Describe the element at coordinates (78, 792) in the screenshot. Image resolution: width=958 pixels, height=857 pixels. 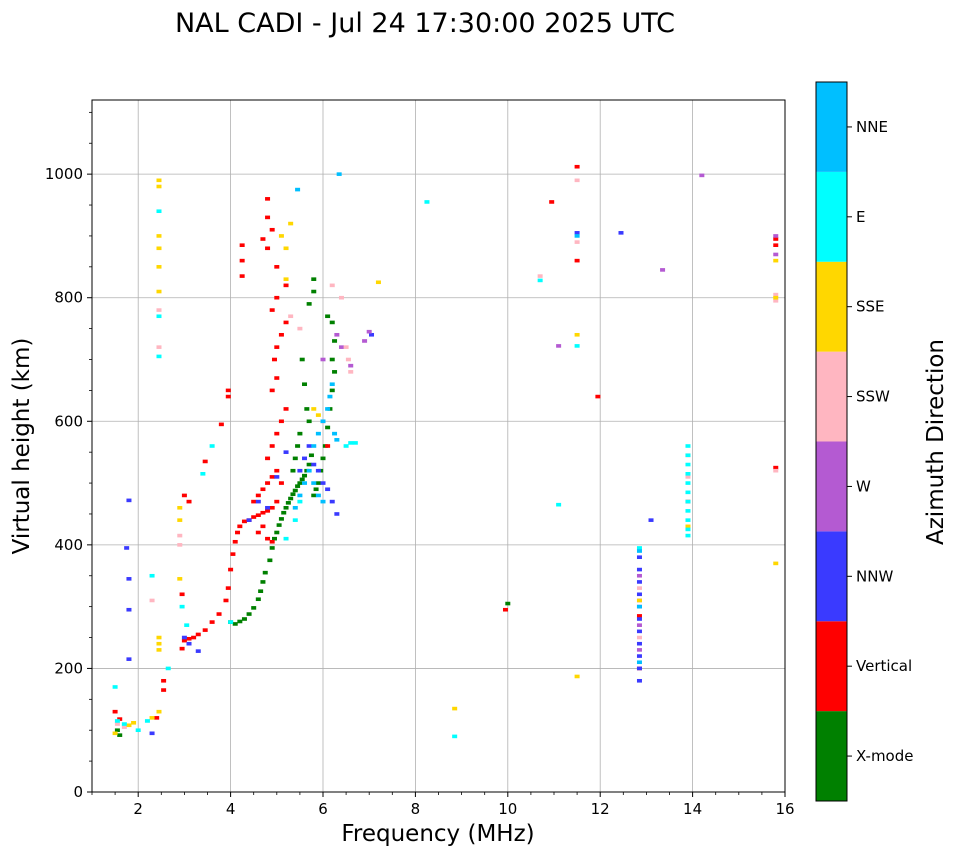
I see `y-tick-label: 0` at that location.